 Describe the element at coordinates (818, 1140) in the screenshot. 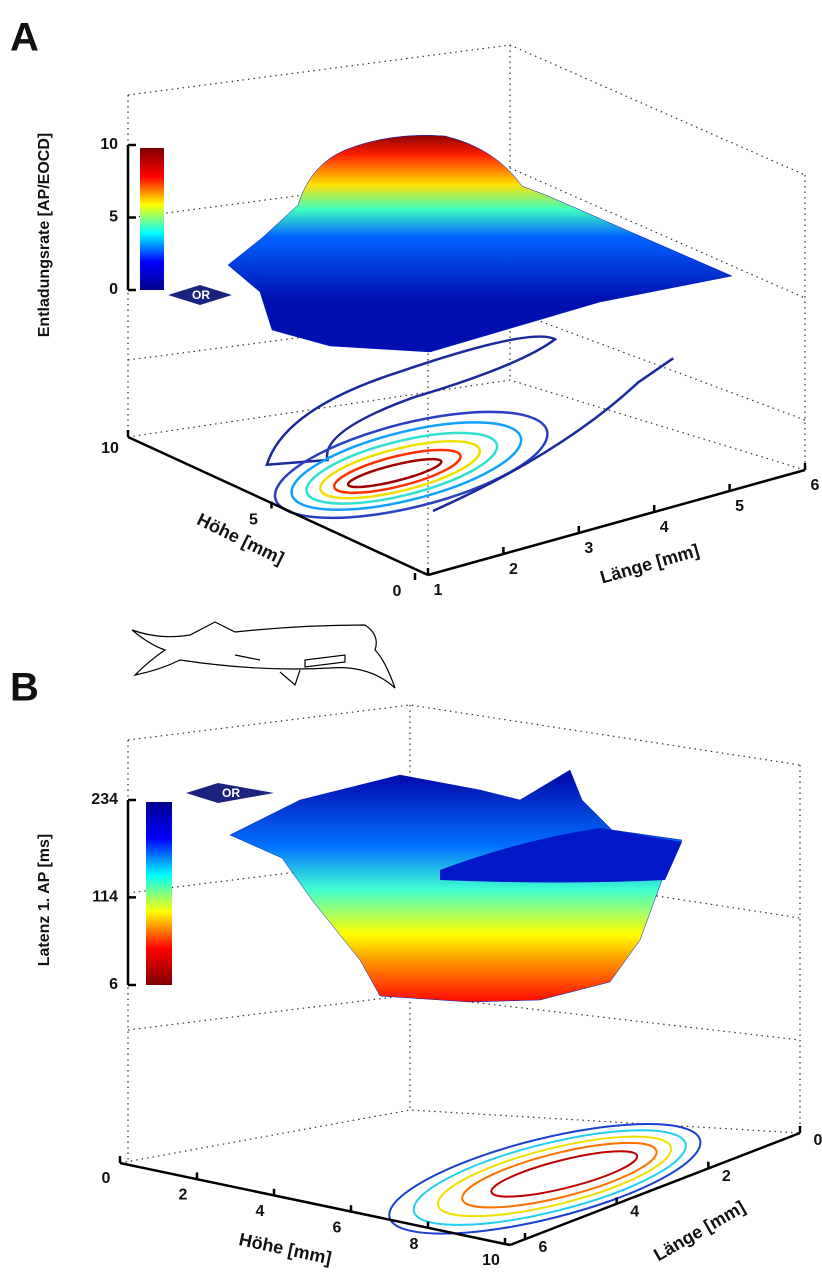

I see `x-tick-label: 0` at that location.